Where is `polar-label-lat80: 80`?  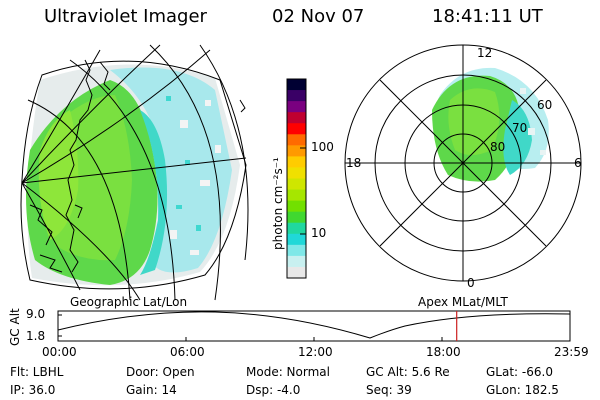 polar-label-lat80: 80 is located at coordinates (498, 147).